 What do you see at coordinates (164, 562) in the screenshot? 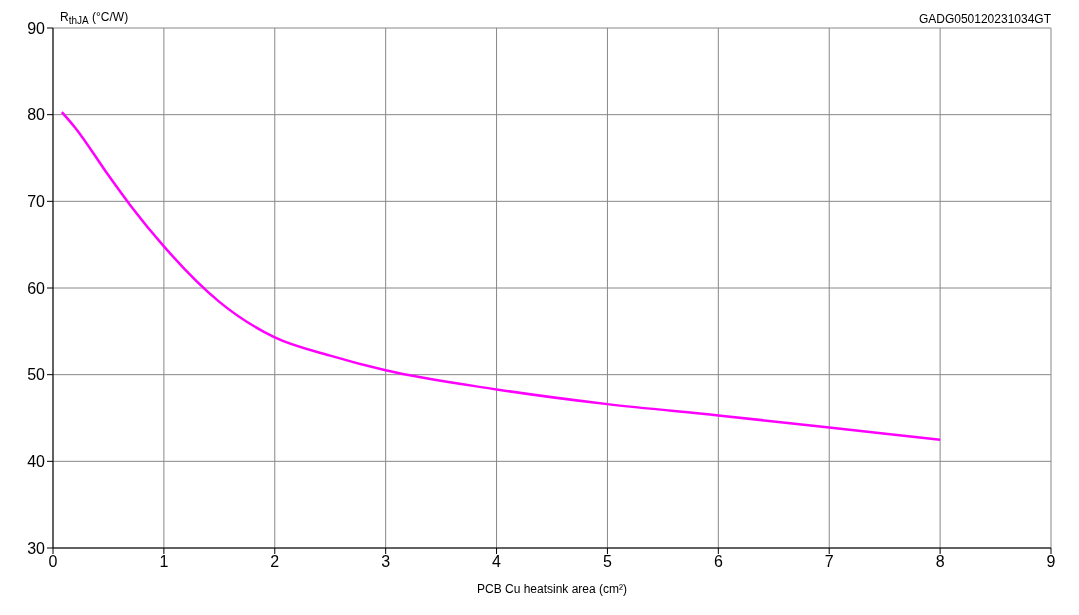
I see `x-tick-label: 1` at bounding box center [164, 562].